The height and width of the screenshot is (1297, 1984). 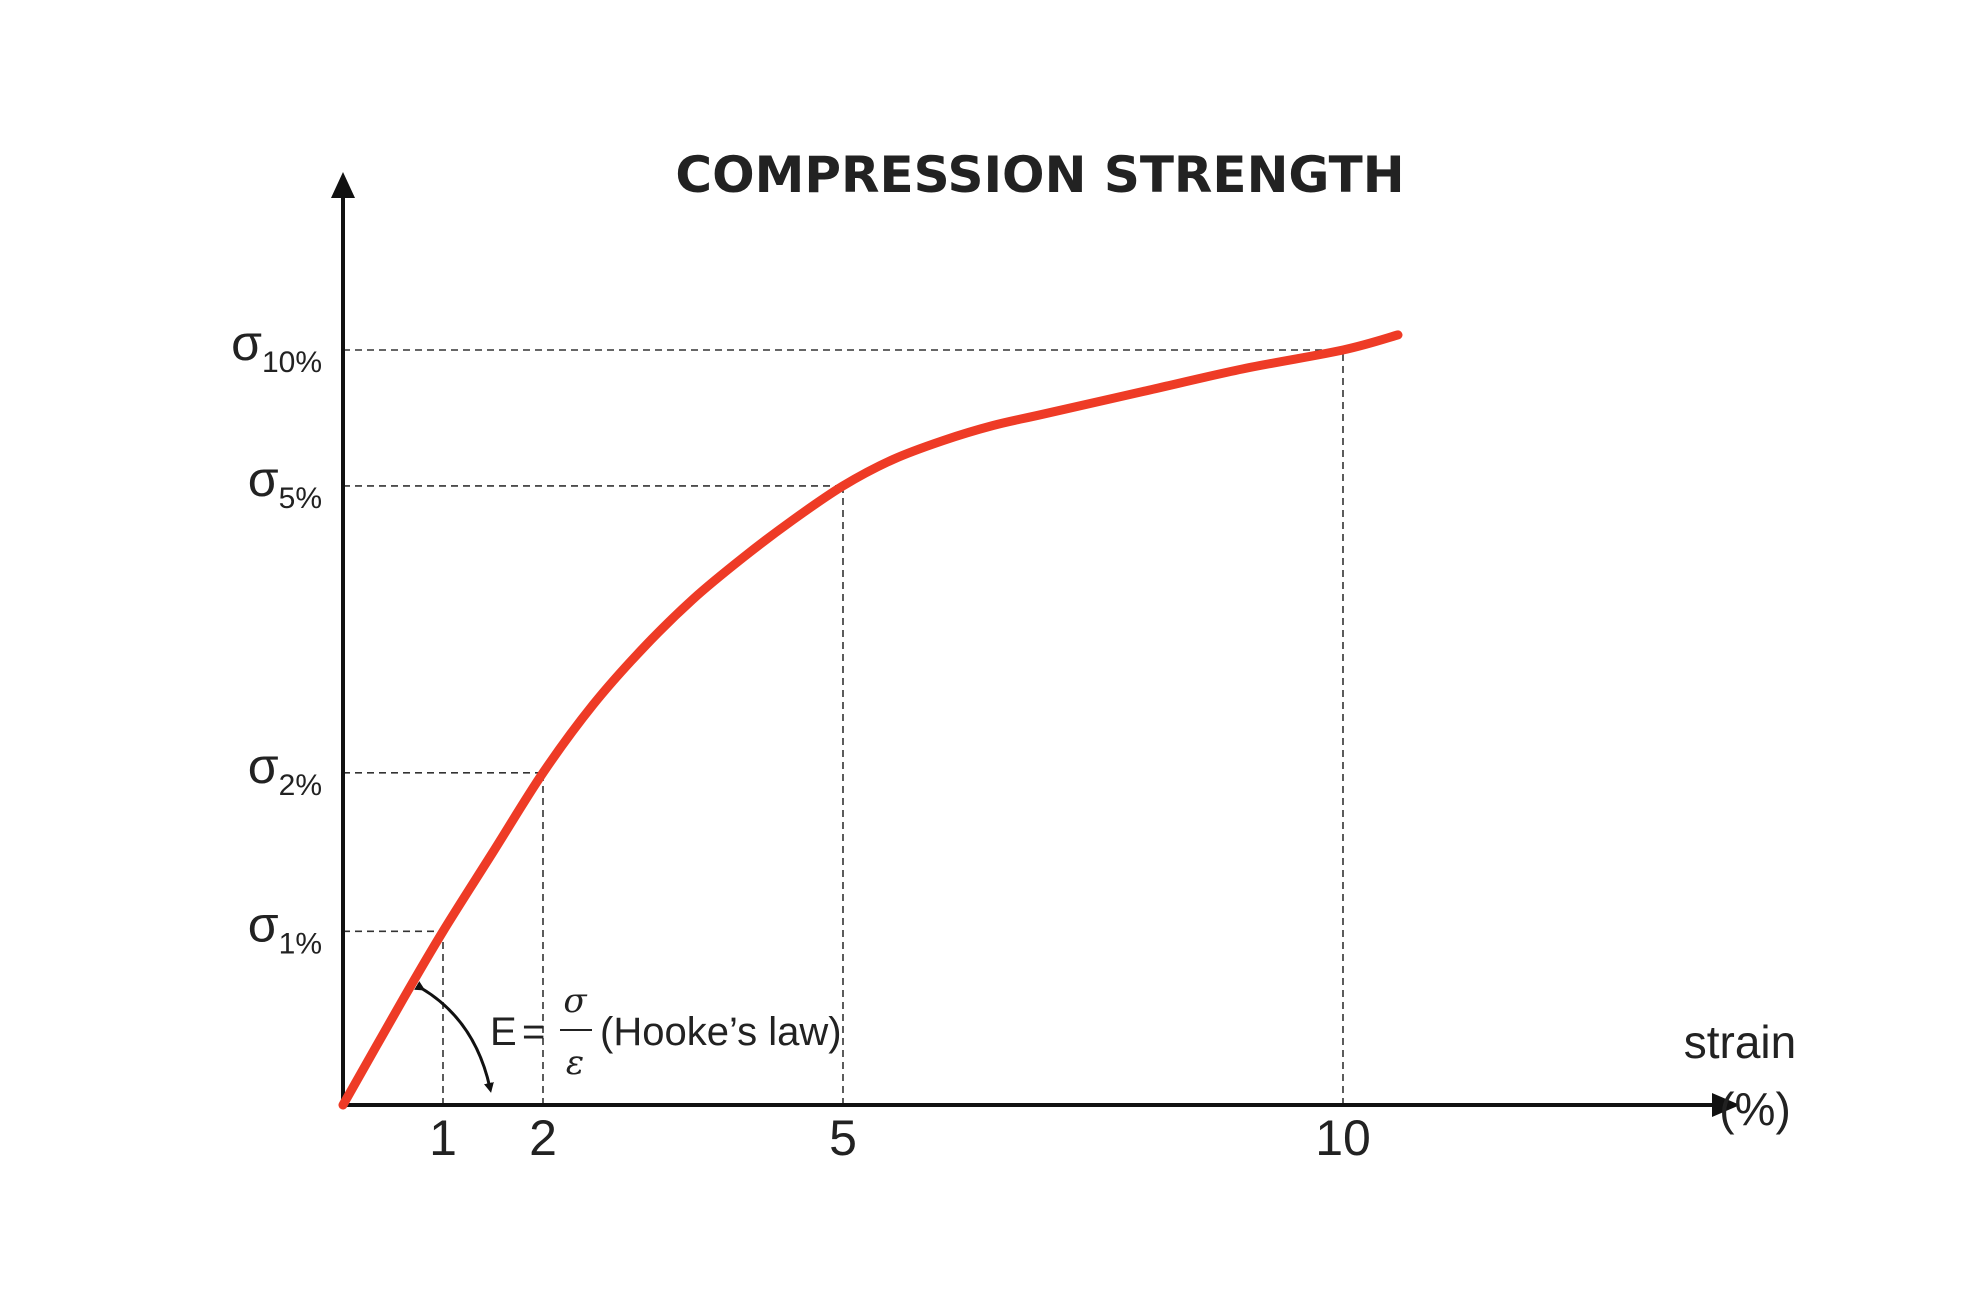 What do you see at coordinates (1740, 1042) in the screenshot?
I see `x-axis-label: strain` at bounding box center [1740, 1042].